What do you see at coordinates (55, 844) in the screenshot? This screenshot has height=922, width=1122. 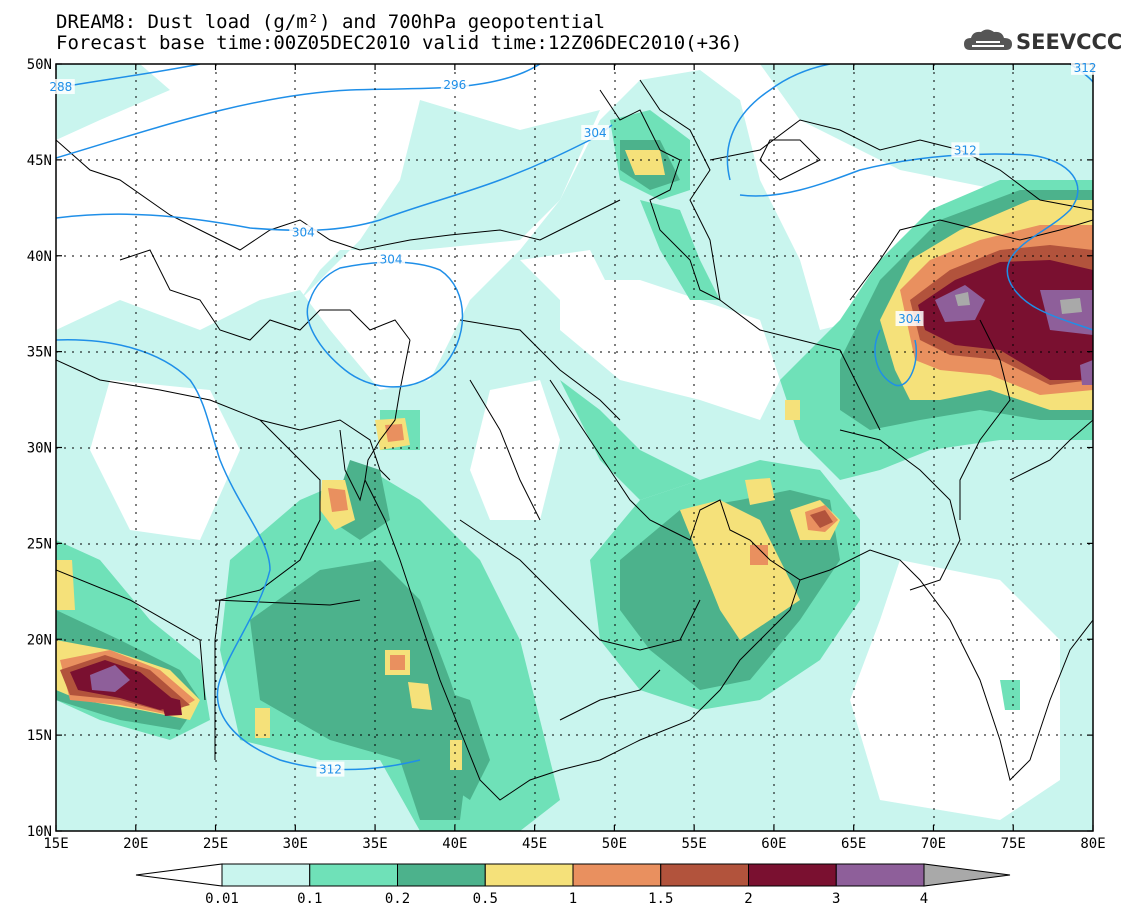 I see `lon-tick-label: 15E` at bounding box center [55, 844].